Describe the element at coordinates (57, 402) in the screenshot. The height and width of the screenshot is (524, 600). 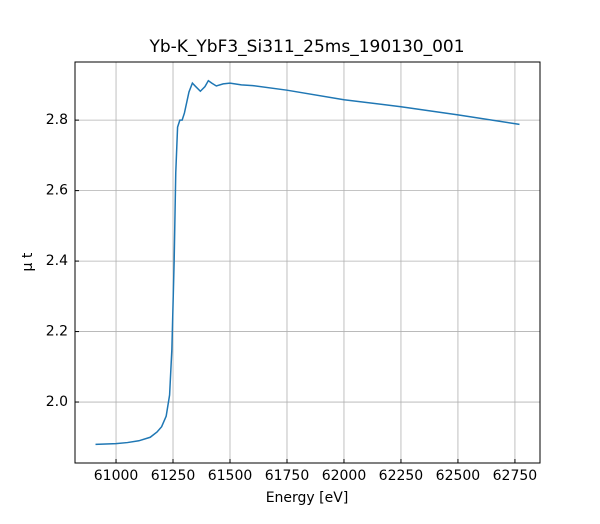
I see `y-tick-label: 2.0` at that location.